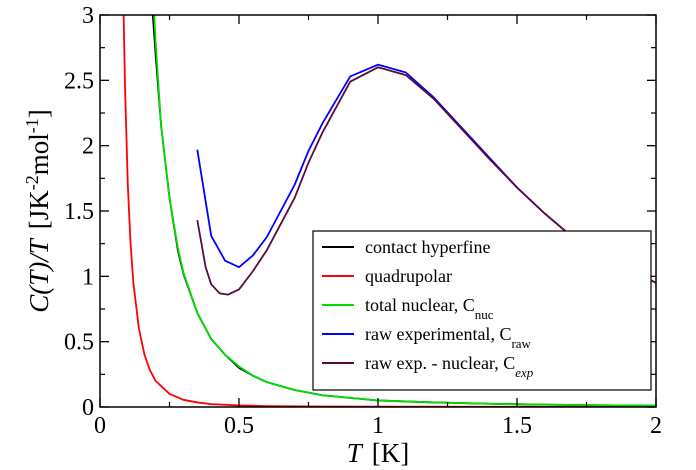 The image size is (696, 470). I want to click on y-tick-label: 2.5, so click(79, 81).